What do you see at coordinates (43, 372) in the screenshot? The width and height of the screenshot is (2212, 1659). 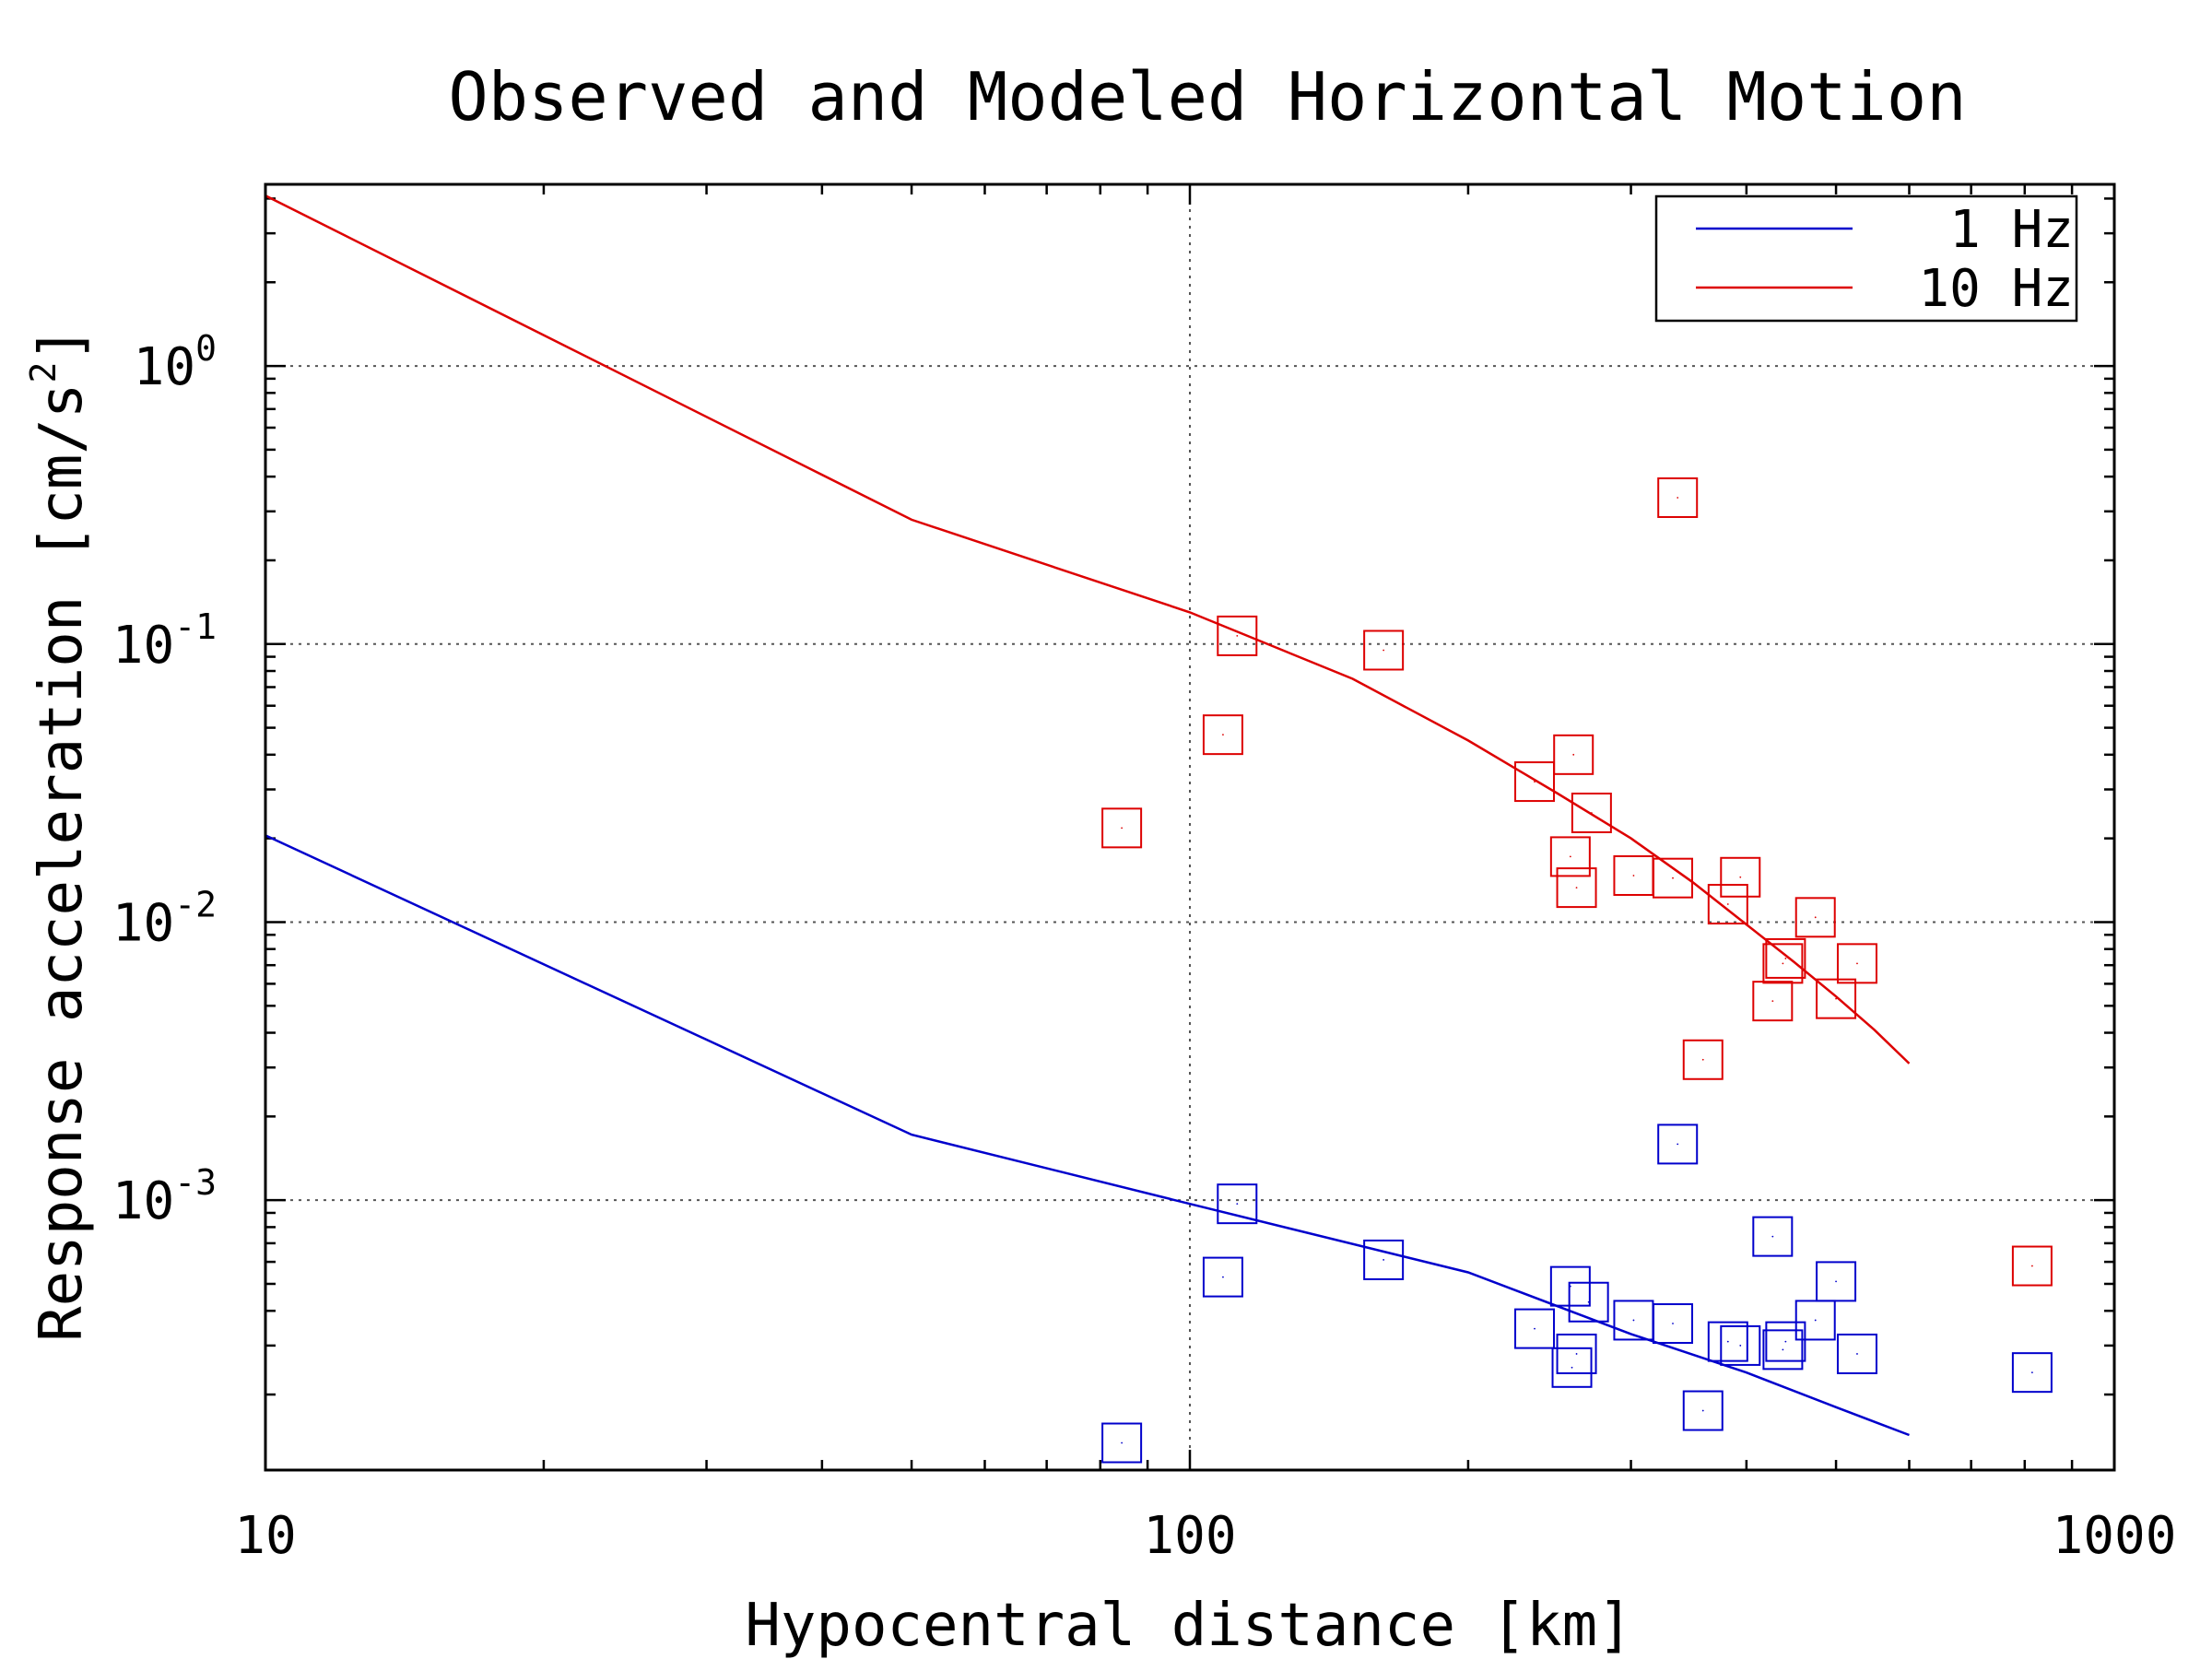 I see `y-axis-label-superscript: 2` at bounding box center [43, 372].